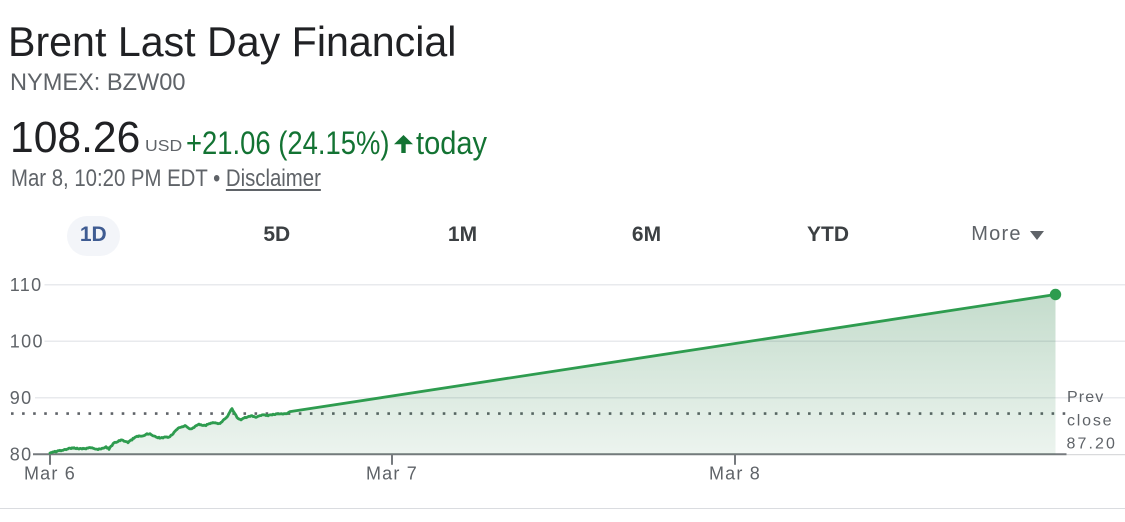 This screenshot has height=522, width=1125. Describe the element at coordinates (21, 398) in the screenshot. I see `svg-text: 90` at that location.